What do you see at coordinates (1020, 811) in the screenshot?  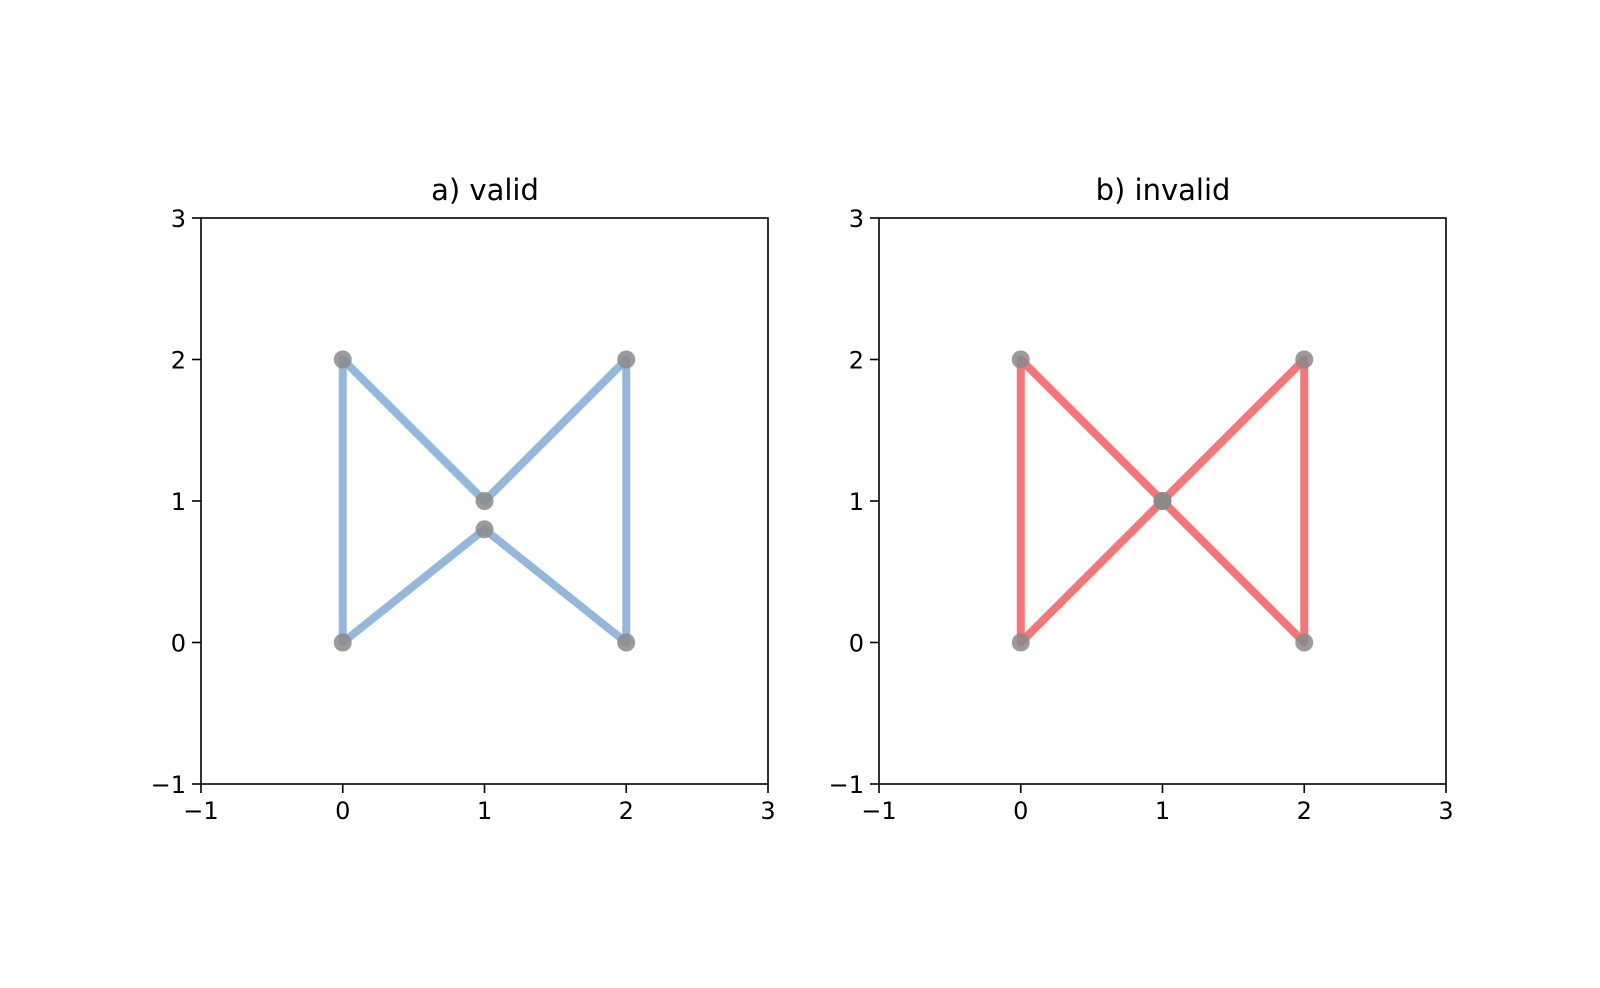 I see `x-tick-label-invalid-1: 0` at bounding box center [1020, 811].